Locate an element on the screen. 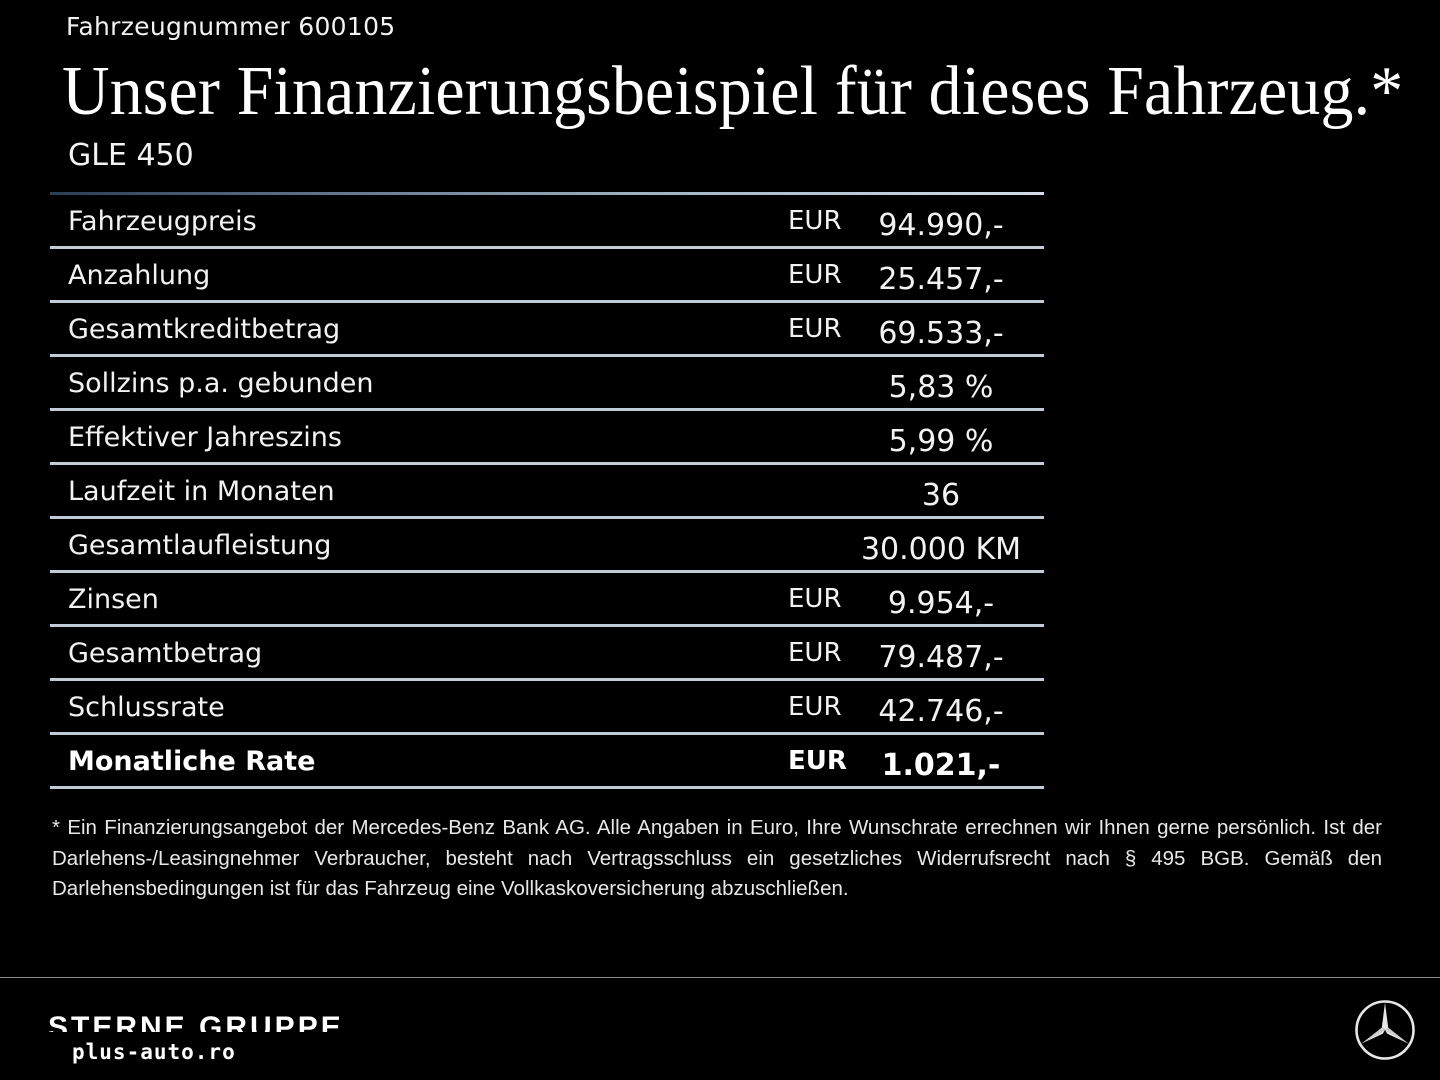 Image resolution: width=1440 pixels, height=1080 pixels. table-row-monthly-rate: Monatliche Rate EUR 1.021,- is located at coordinates (547, 762).